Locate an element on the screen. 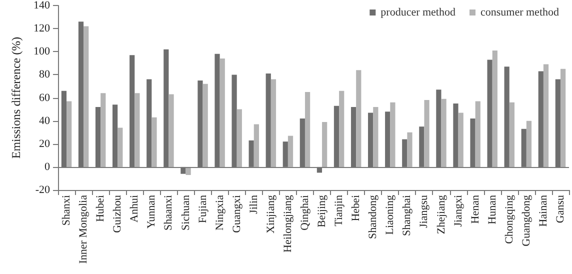 The image size is (572, 274). x-tick-label: Jiangsu is located at coordinates (424, 211).